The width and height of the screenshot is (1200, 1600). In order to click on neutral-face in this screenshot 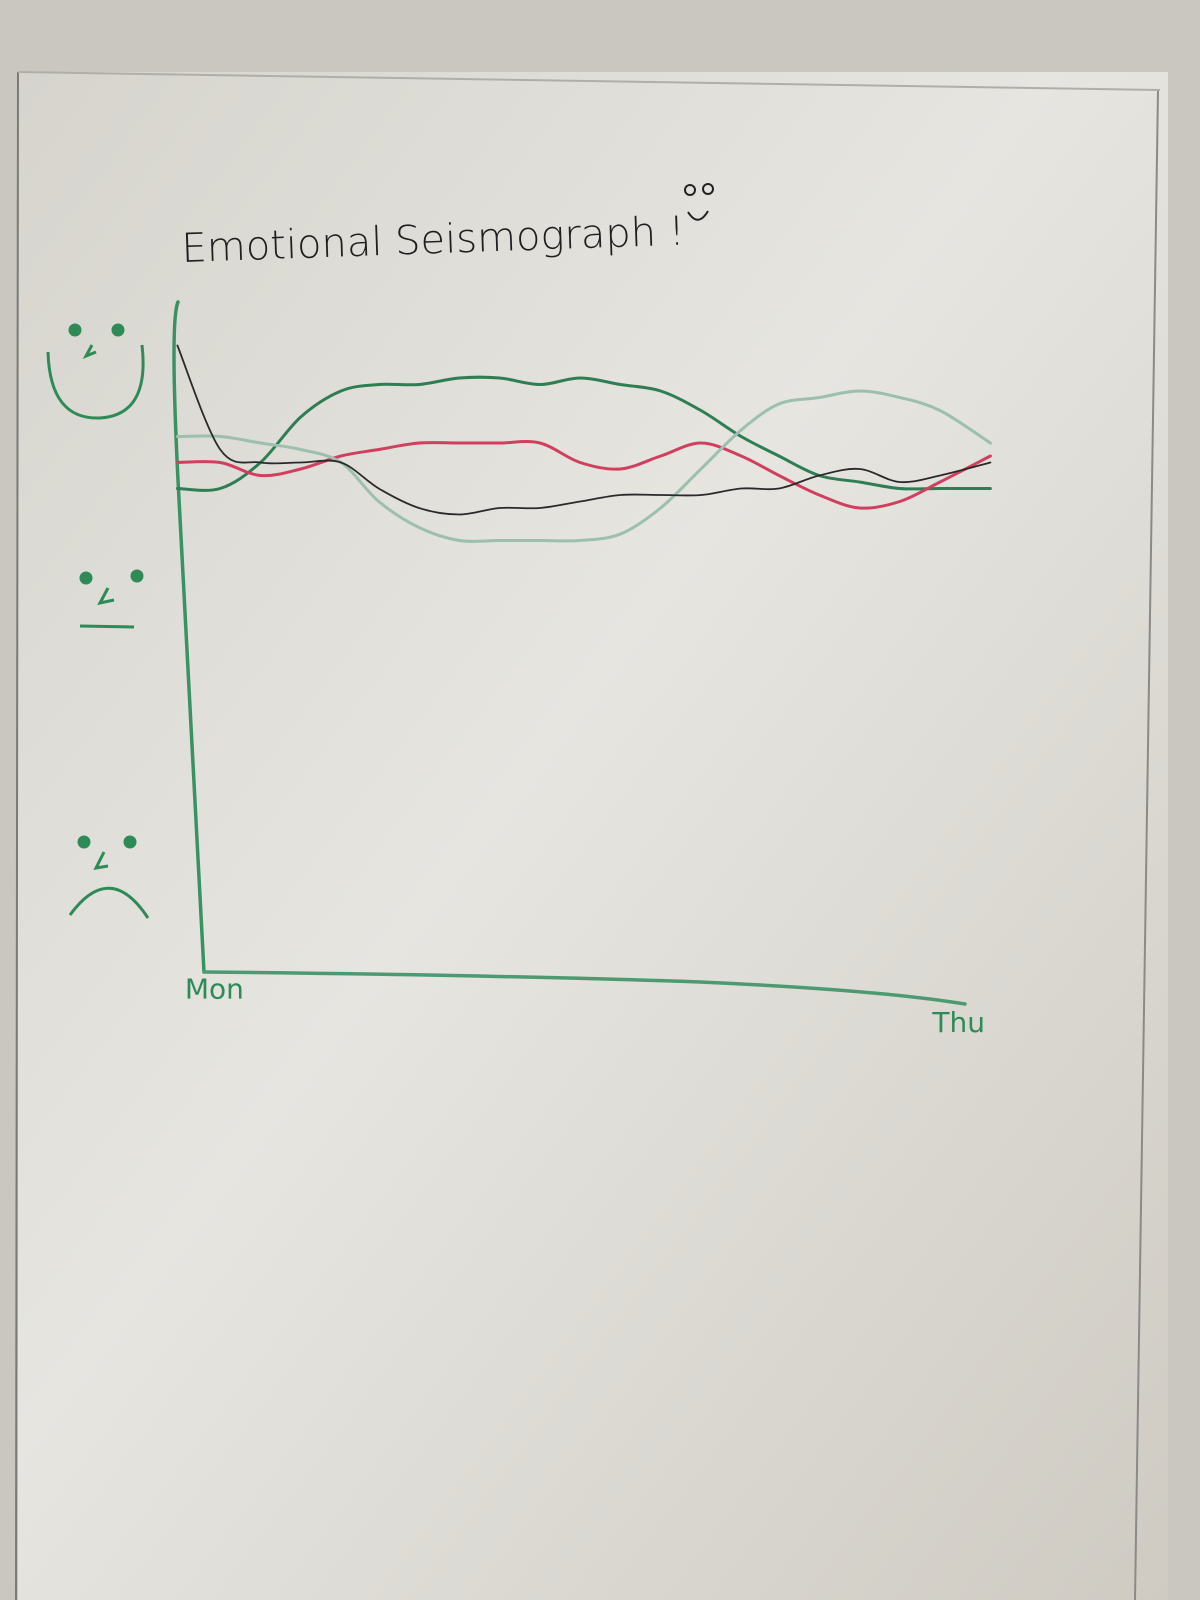, I will do `click(111, 599)`.